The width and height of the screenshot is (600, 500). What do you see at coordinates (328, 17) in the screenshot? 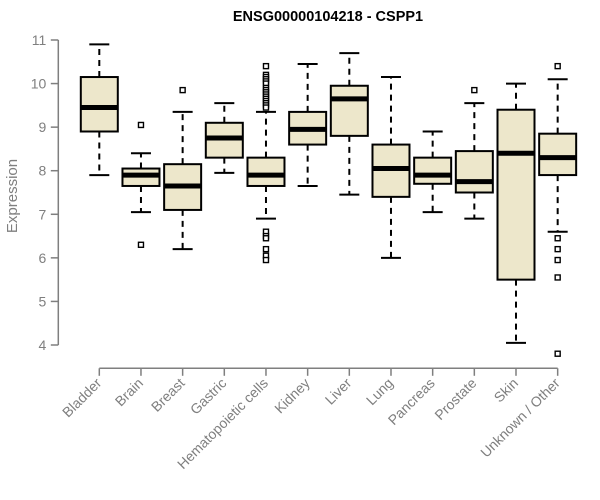
I see `chart-title: ENSG00000104218 - CSPP1` at bounding box center [328, 17].